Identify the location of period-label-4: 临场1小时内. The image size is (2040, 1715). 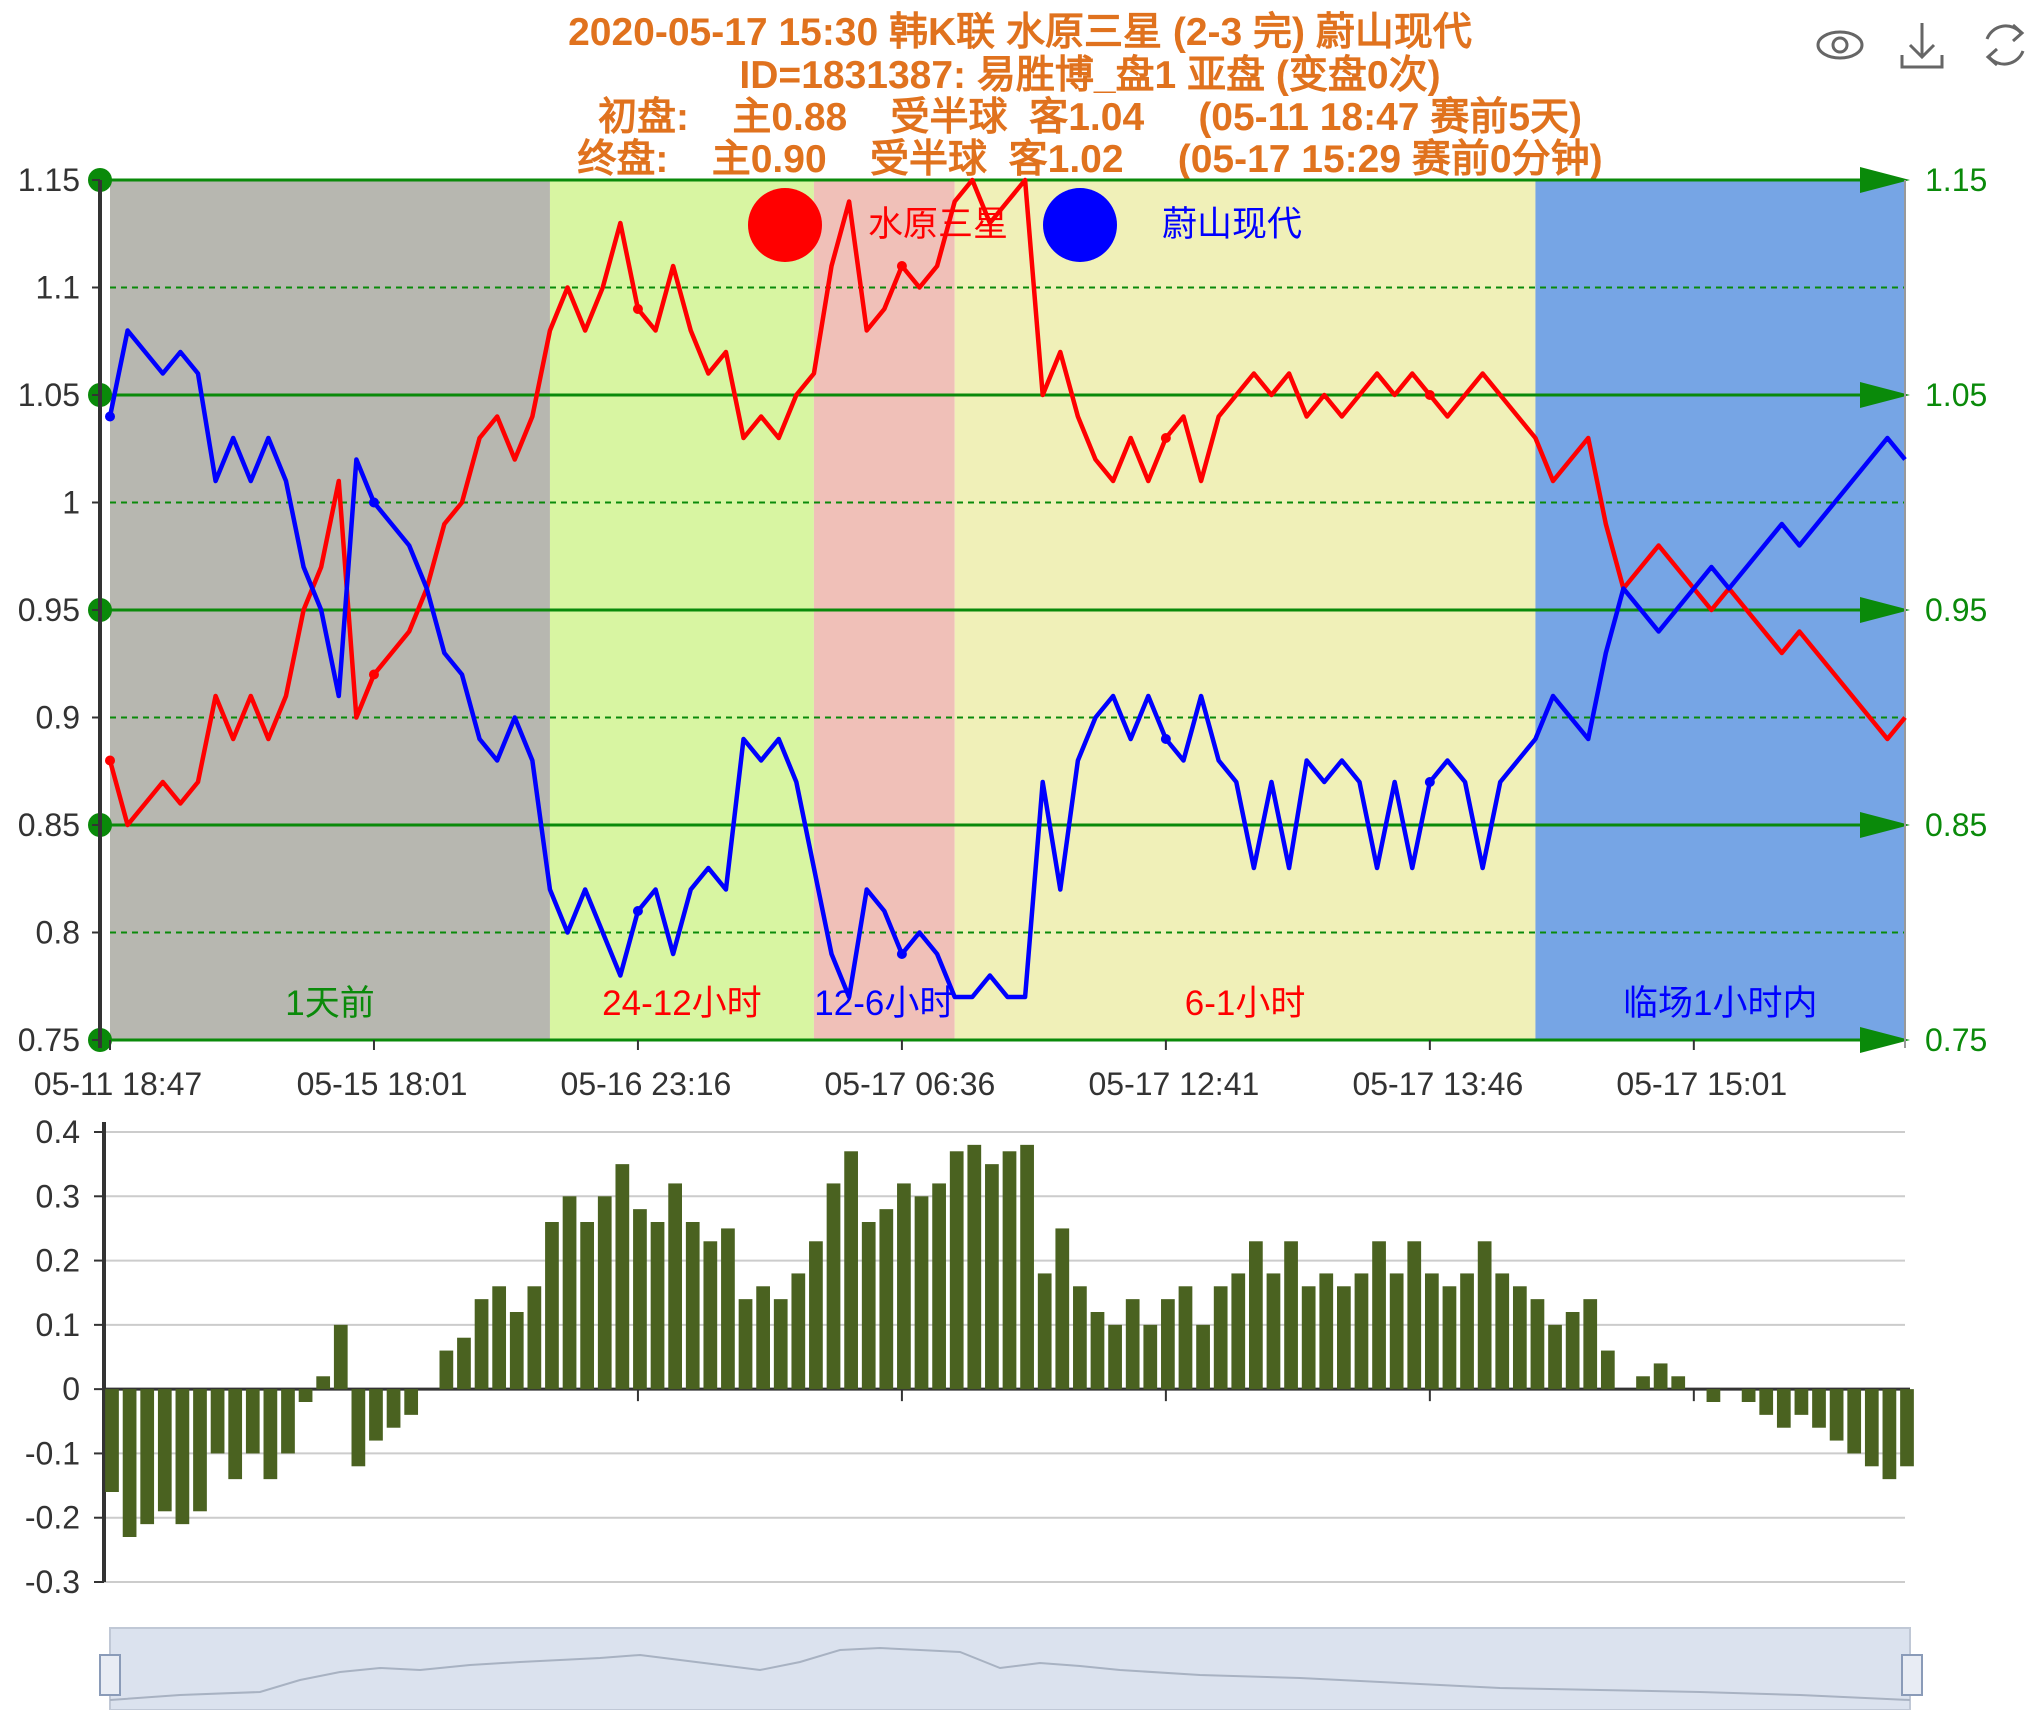
(1720, 1003).